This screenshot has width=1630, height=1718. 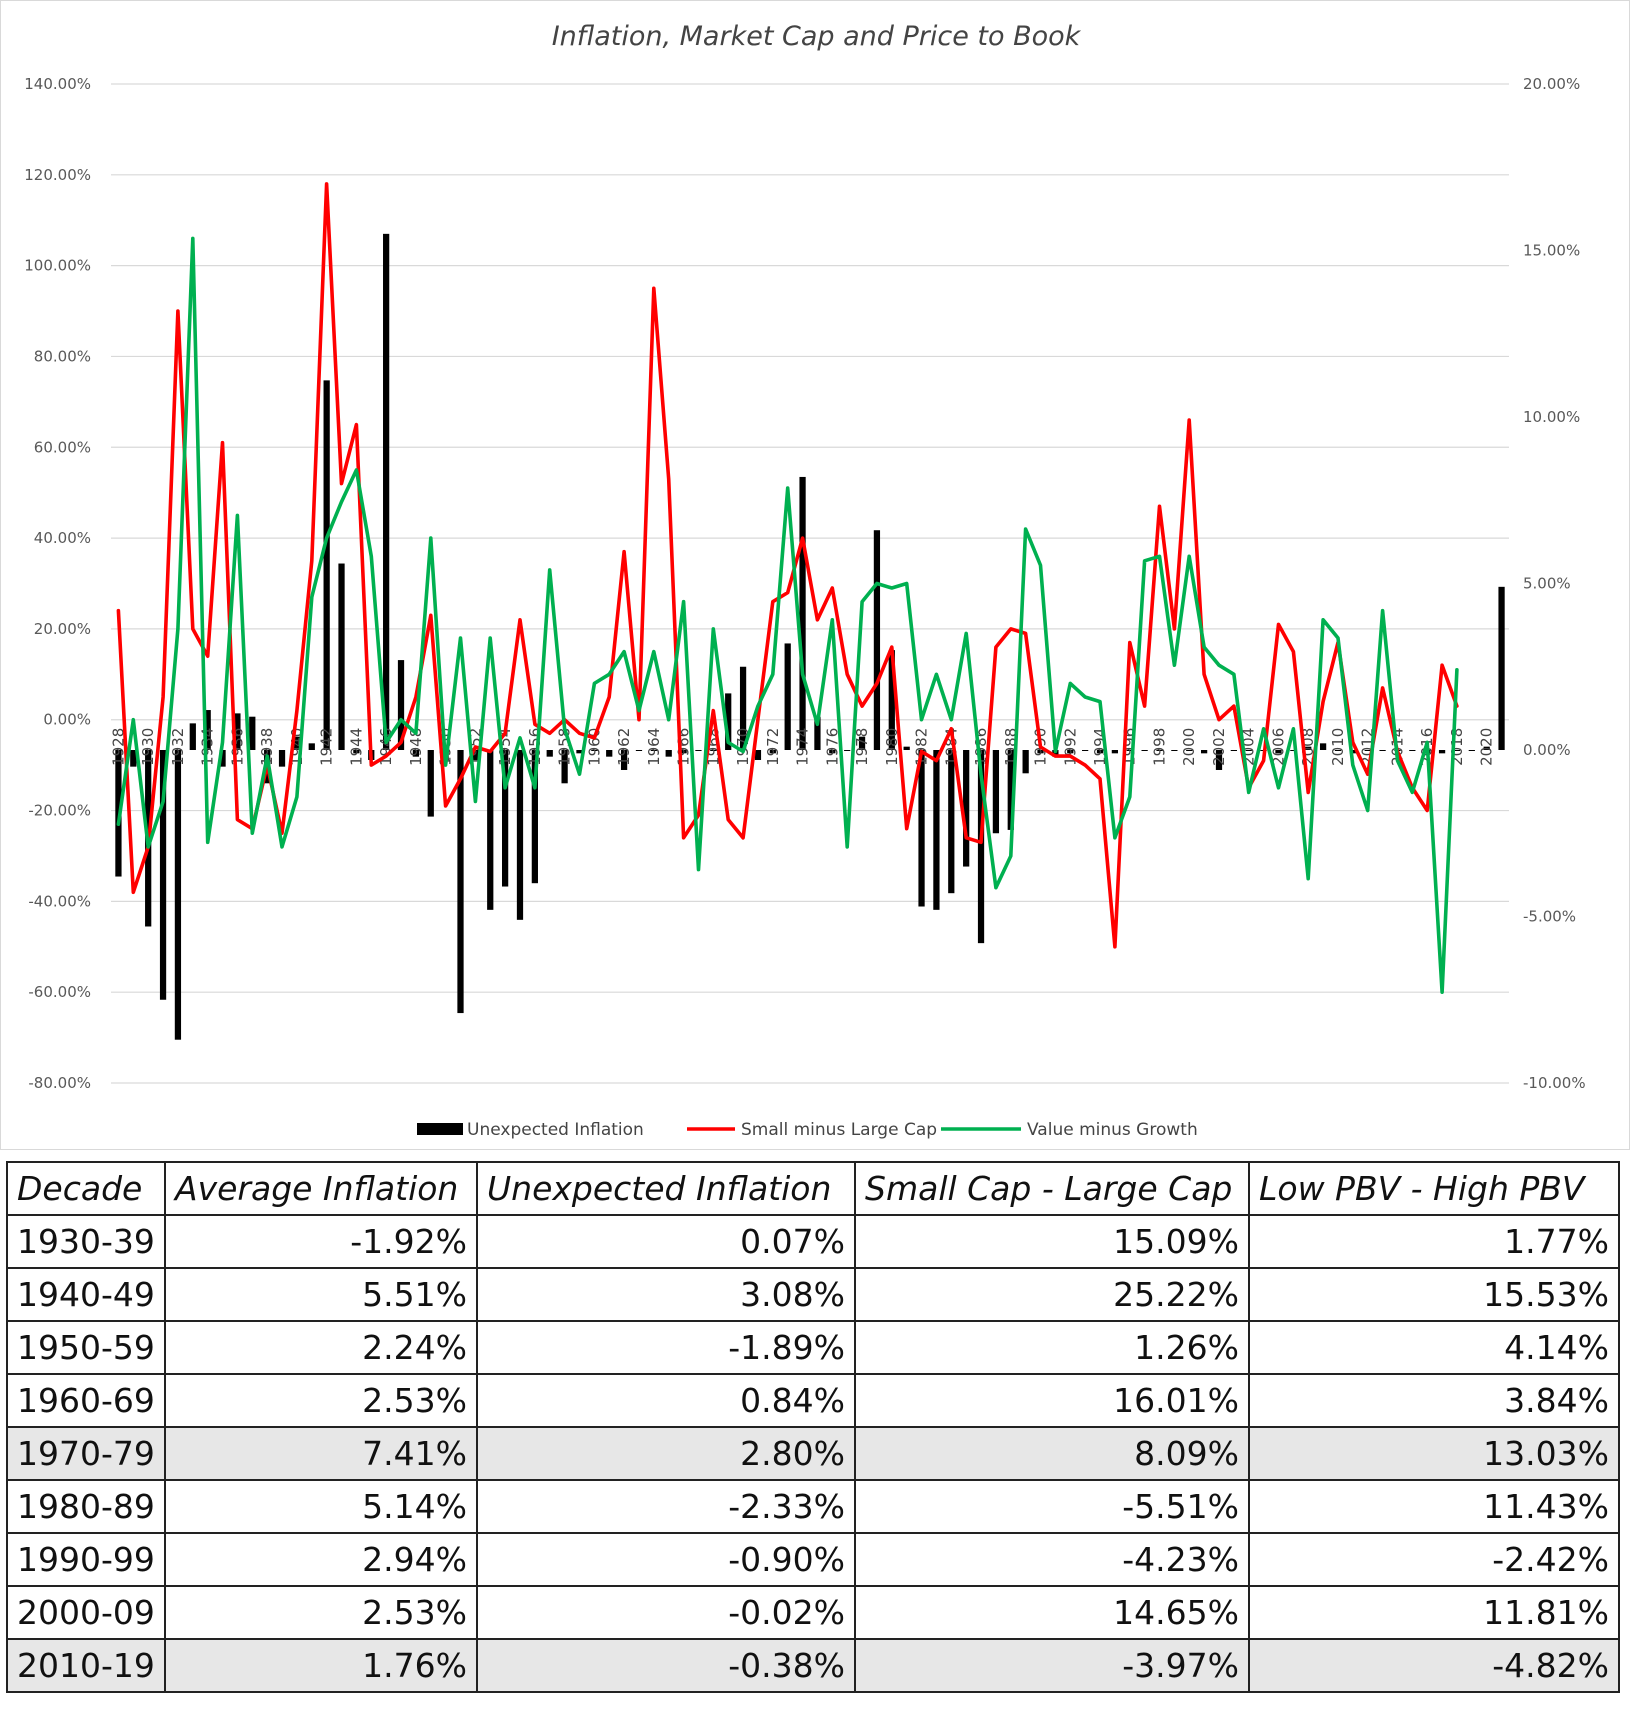 I want to click on value-cell: -5.51%, so click(x=1052, y=1506).